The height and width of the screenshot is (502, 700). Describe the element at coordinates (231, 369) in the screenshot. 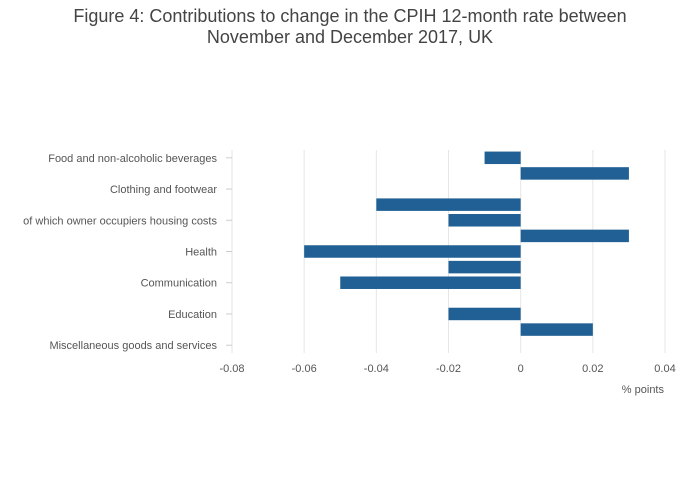

I see `x-tick-label: -0.08` at that location.